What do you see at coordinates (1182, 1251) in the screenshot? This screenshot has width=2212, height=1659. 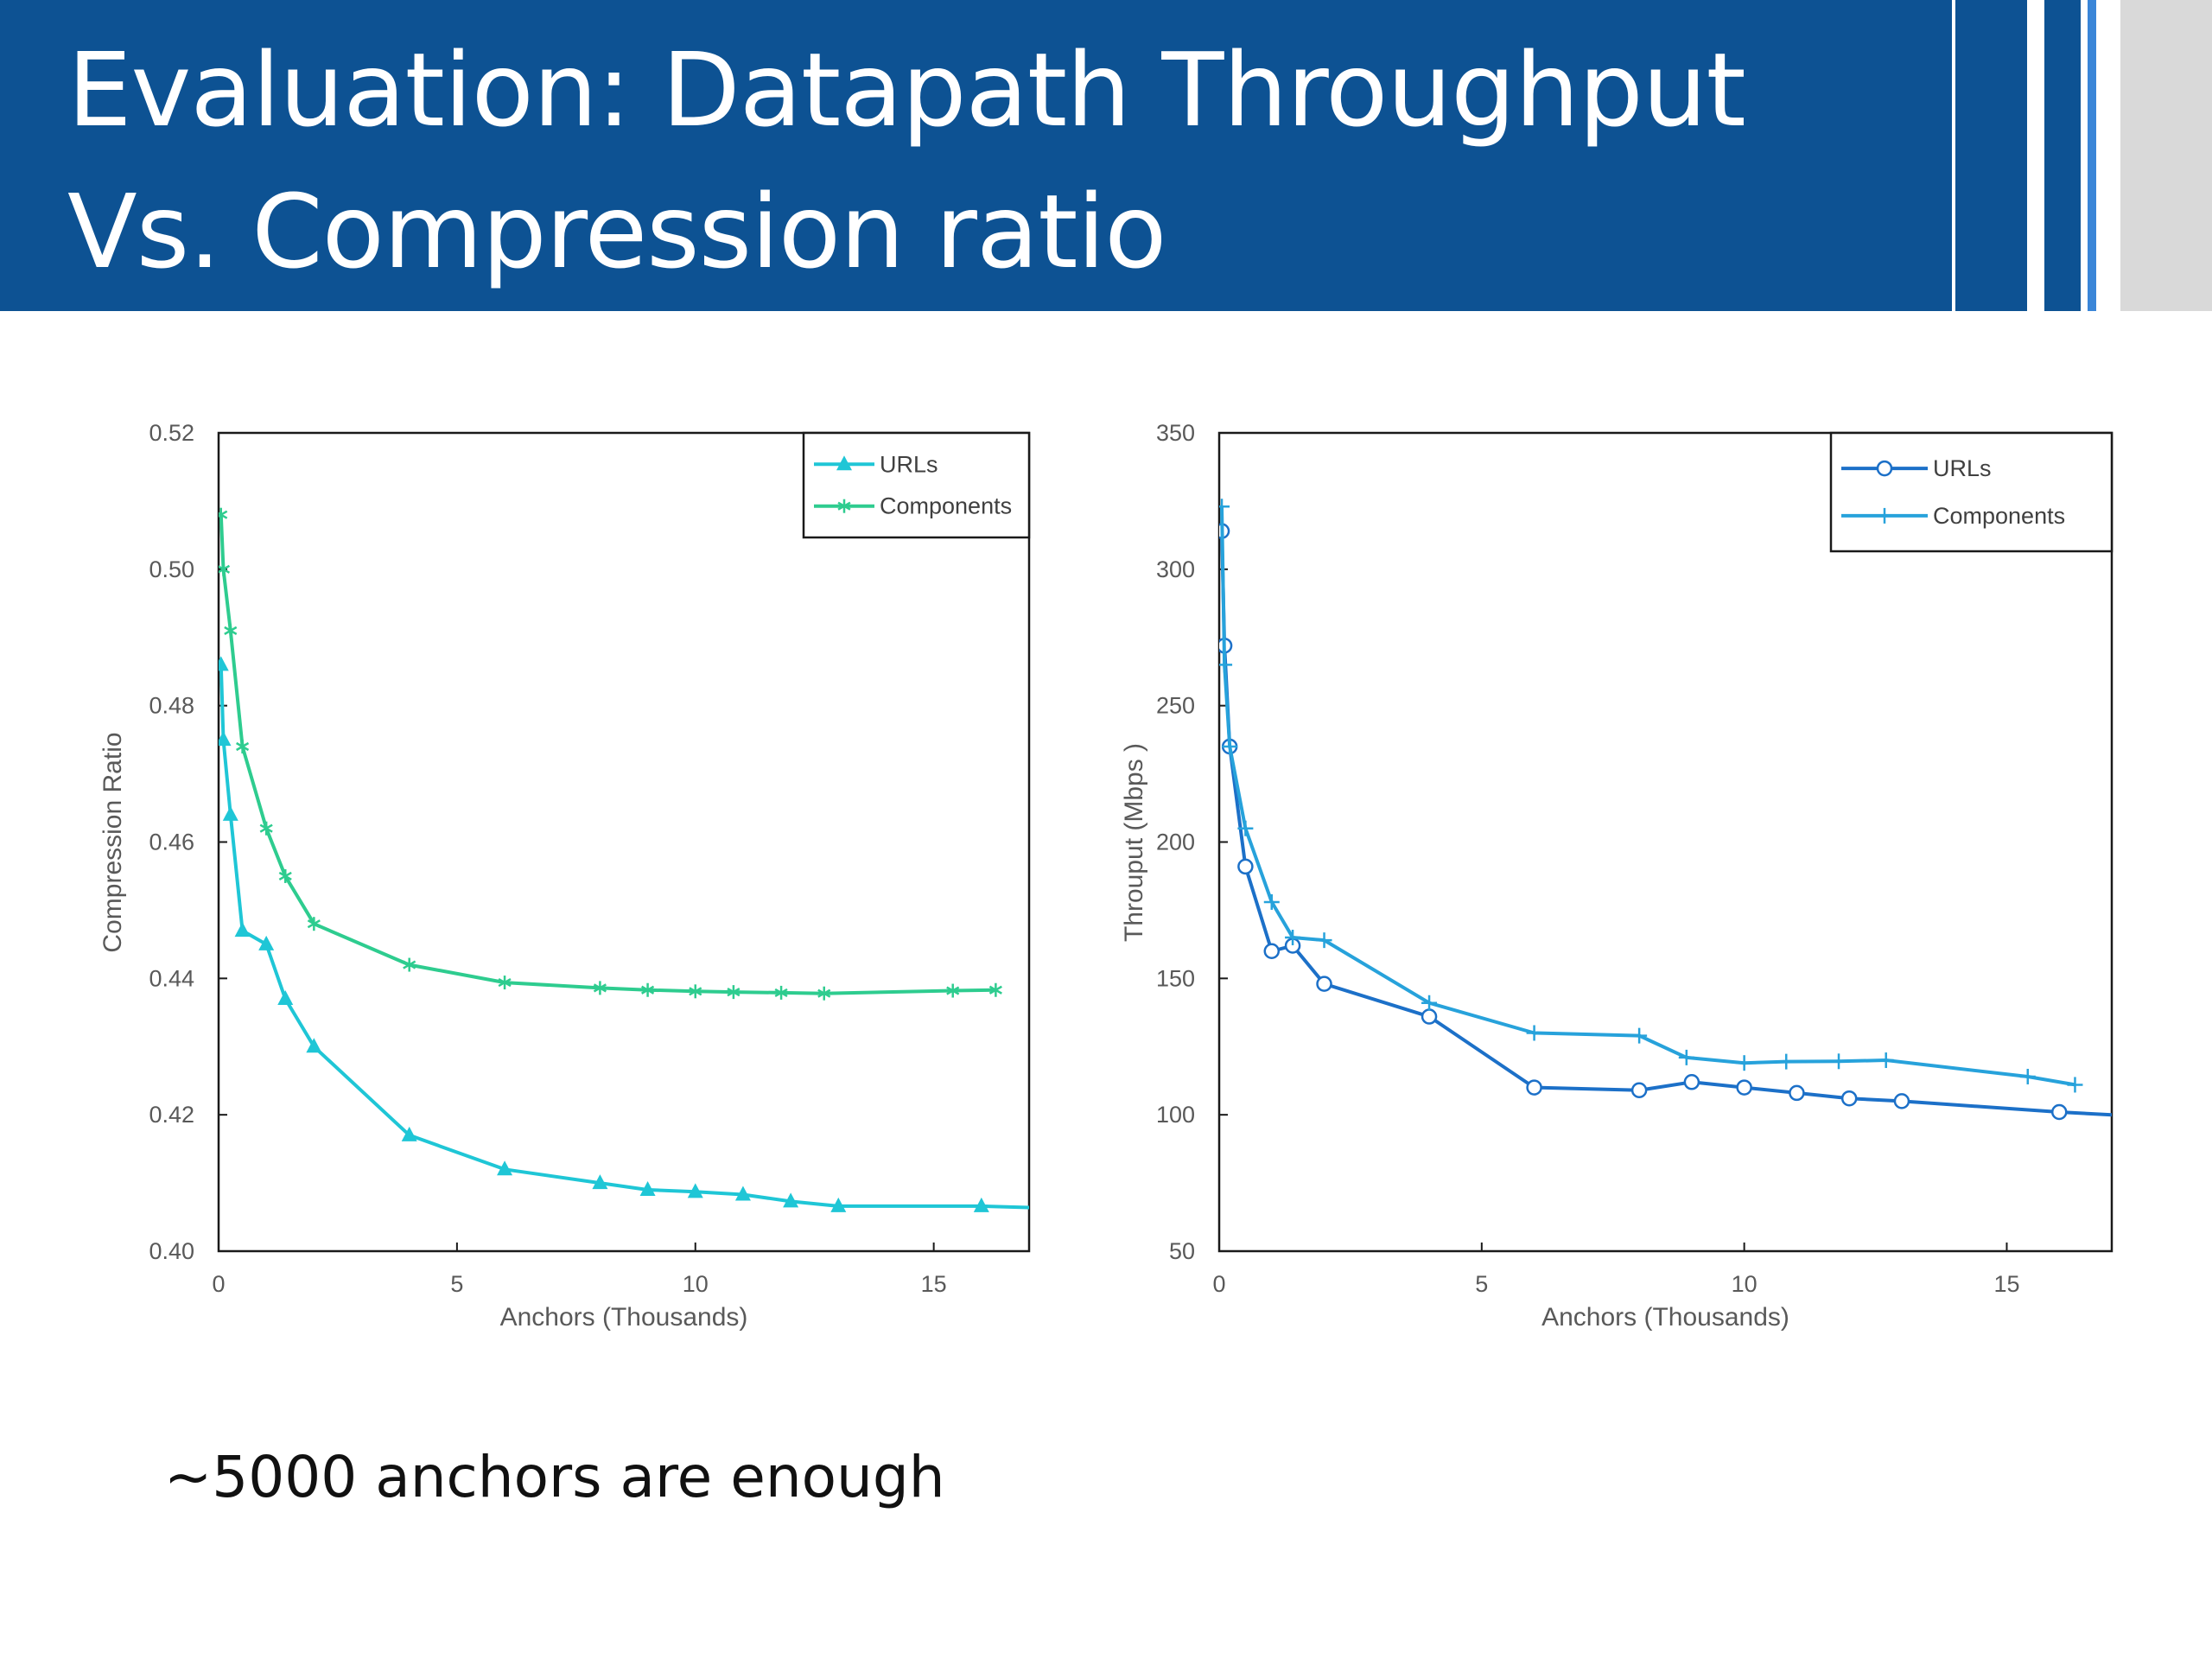 I see `y-tick-label: 50` at bounding box center [1182, 1251].